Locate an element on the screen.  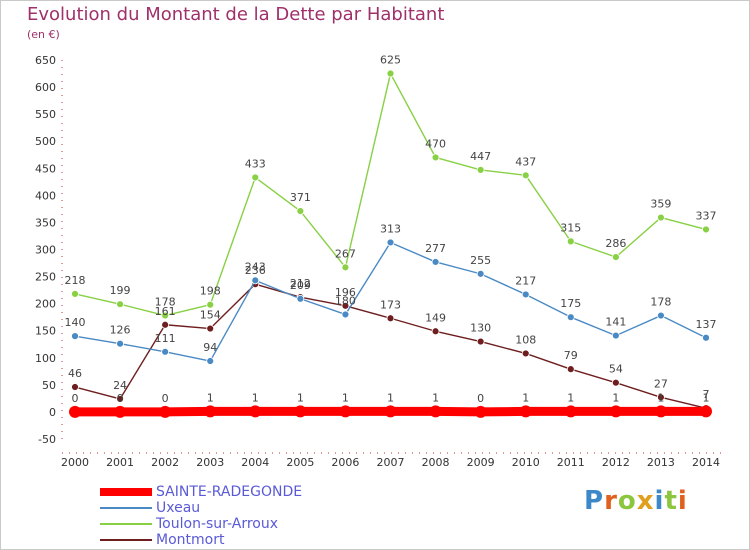
data-label: 111 is located at coordinates (165, 338).